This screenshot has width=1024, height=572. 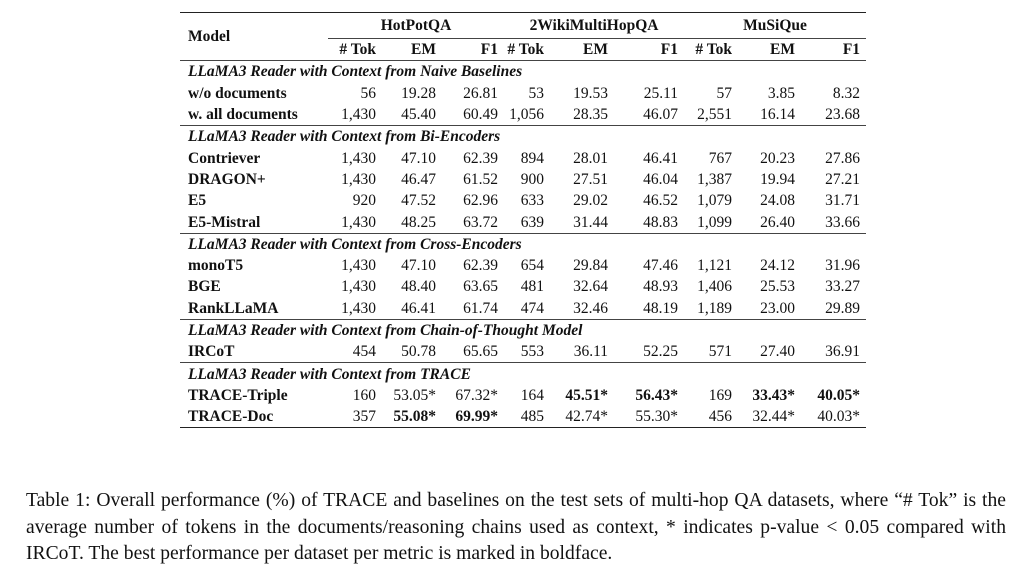 I want to click on table-cell: 1,099, so click(x=715, y=222).